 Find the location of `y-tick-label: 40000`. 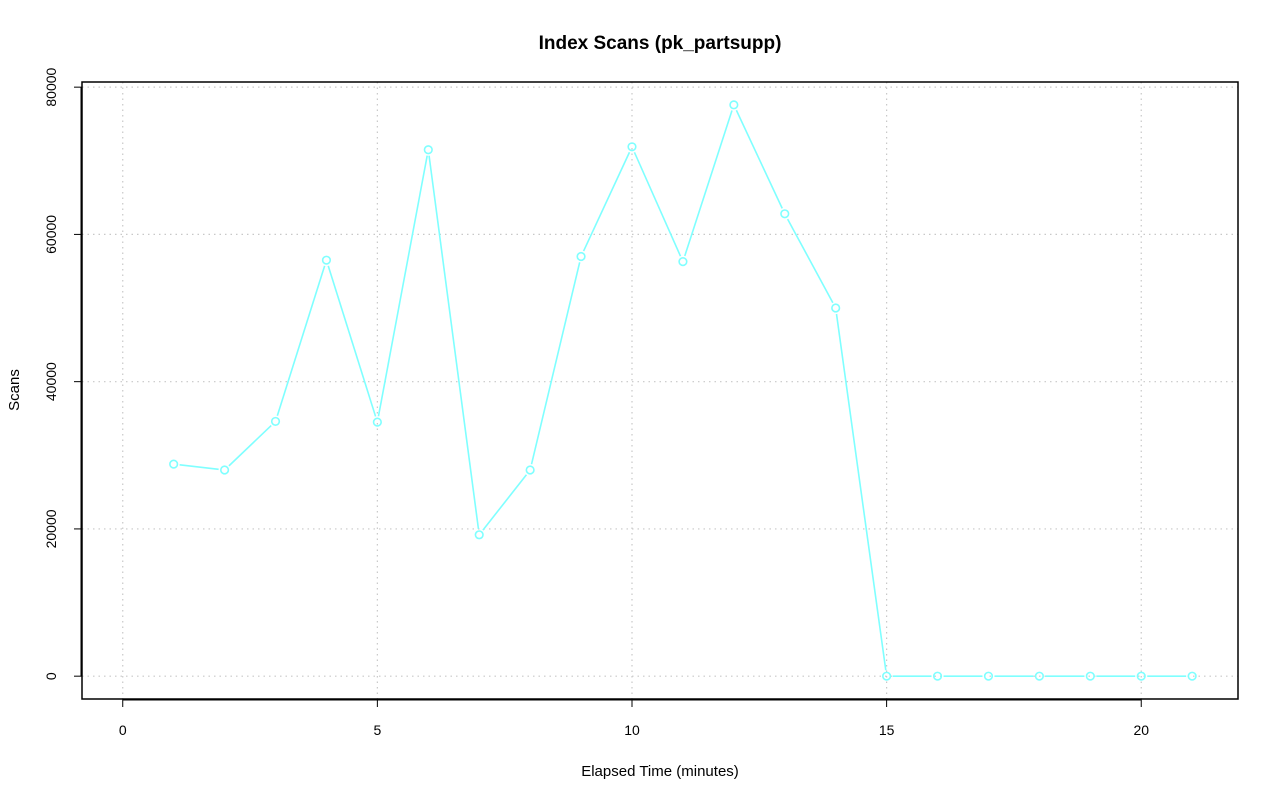

y-tick-label: 40000 is located at coordinates (51, 381).